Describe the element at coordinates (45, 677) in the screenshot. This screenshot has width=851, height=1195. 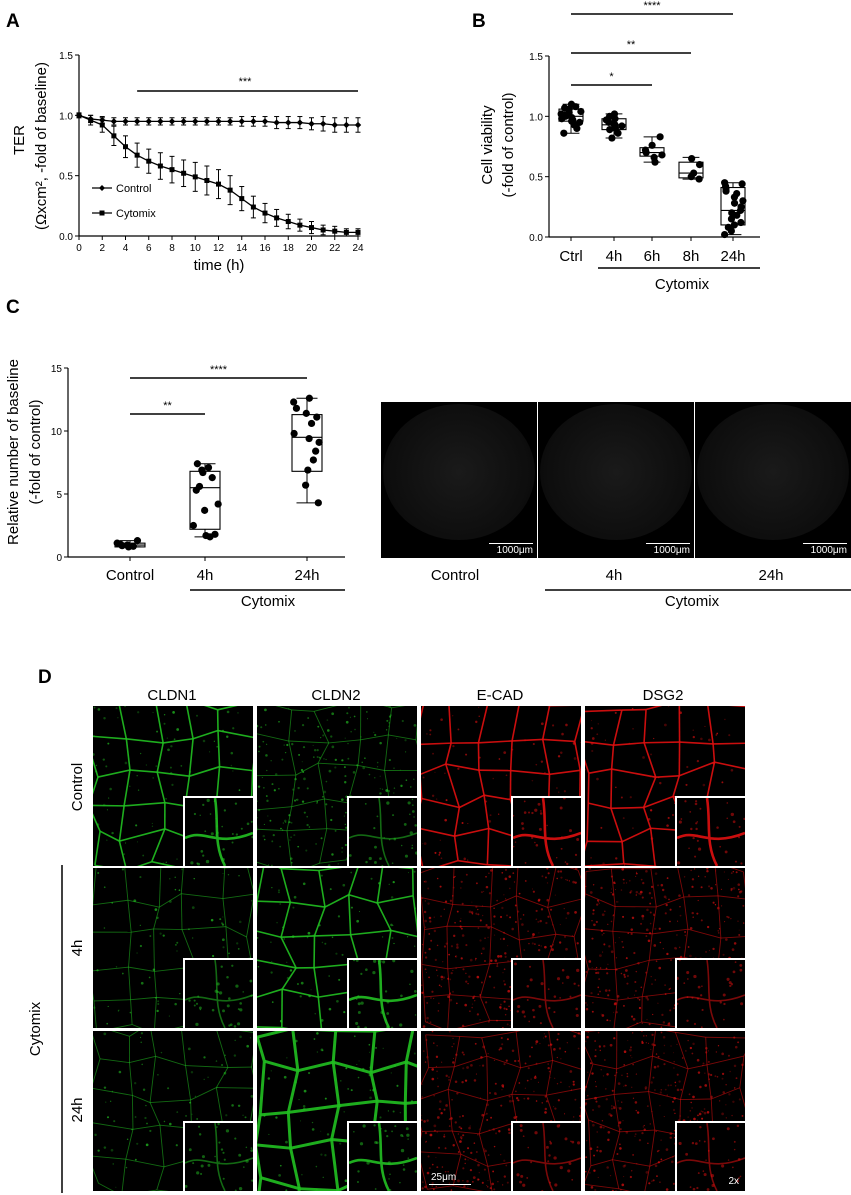
I see `panel-letter-d: D` at that location.